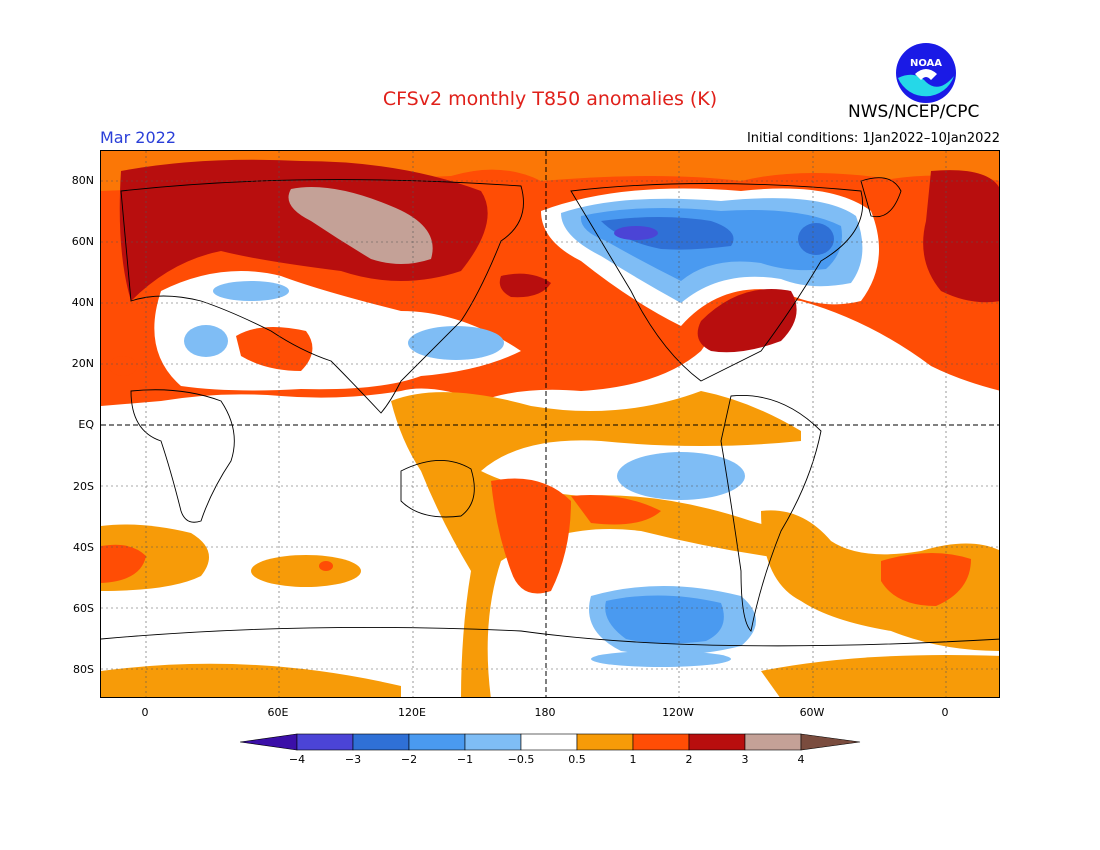 The height and width of the screenshot is (850, 1100). What do you see at coordinates (961, 236) in the screenshot?
I see `anomaly-region-europe-red` at bounding box center [961, 236].